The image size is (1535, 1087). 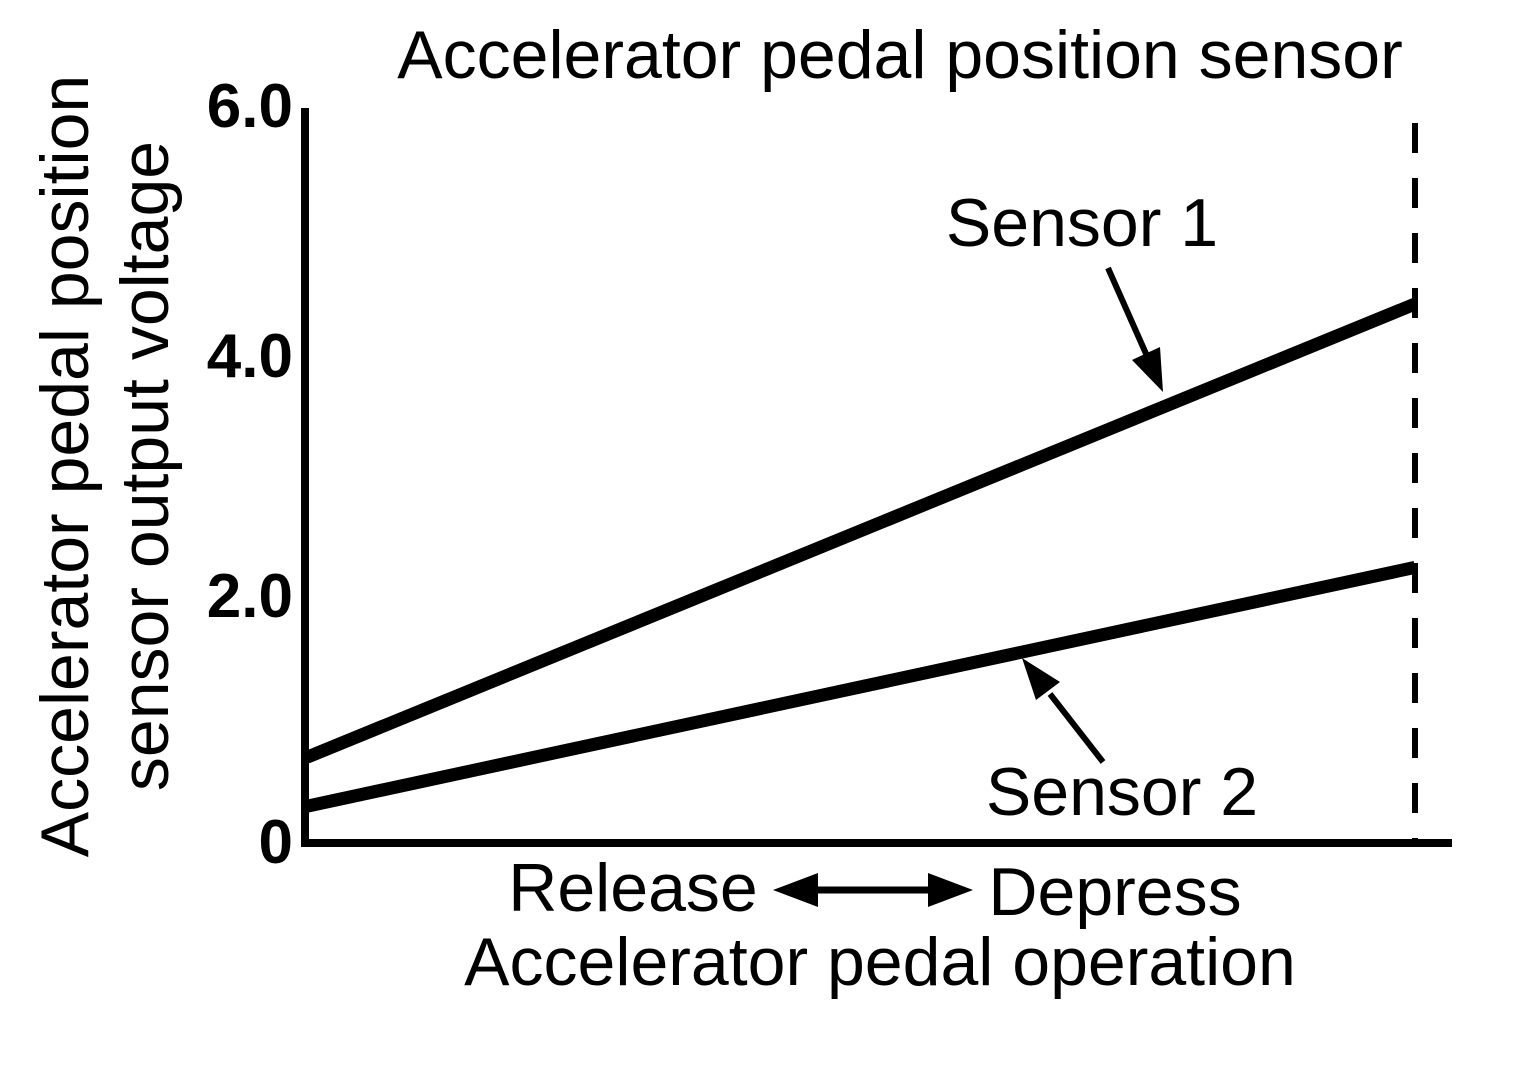 I want to click on release-depress-double-arrow-icon, so click(x=873, y=890).